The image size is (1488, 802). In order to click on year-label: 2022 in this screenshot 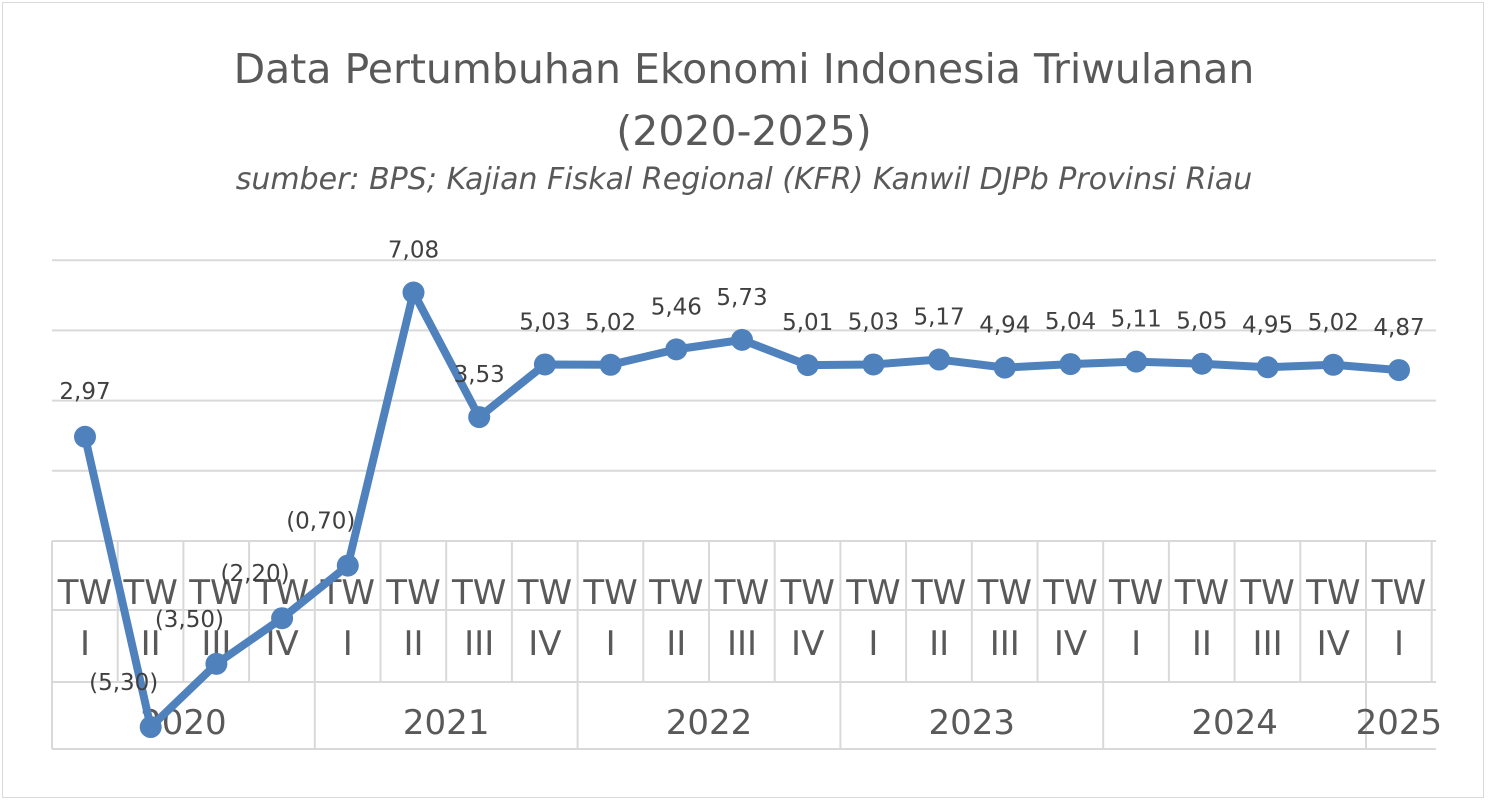, I will do `click(709, 723)`.